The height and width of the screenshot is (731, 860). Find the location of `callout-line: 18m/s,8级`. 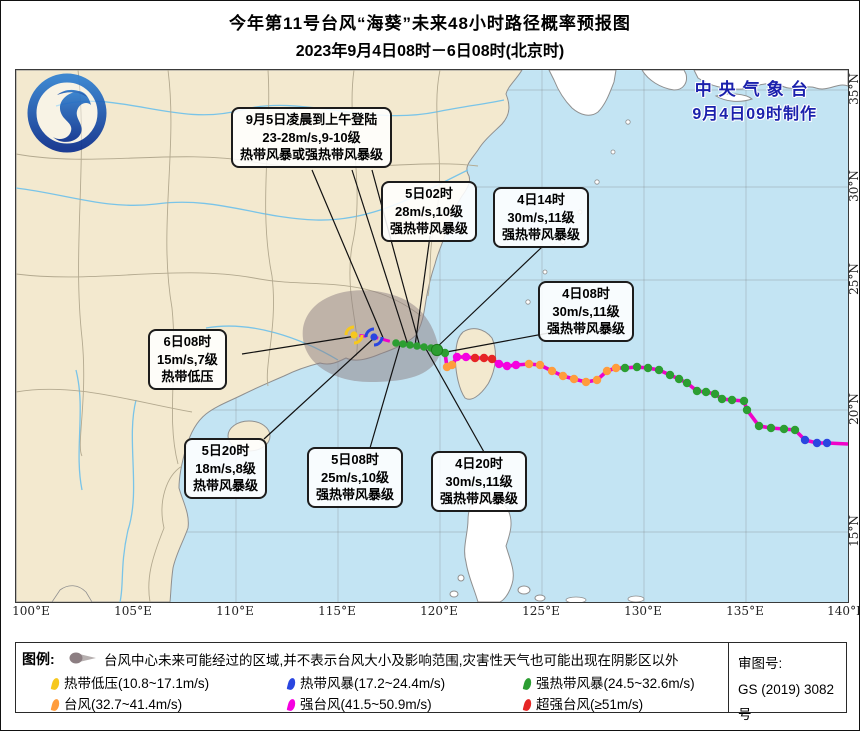

callout-line: 18m/s,8级 is located at coordinates (225, 468).